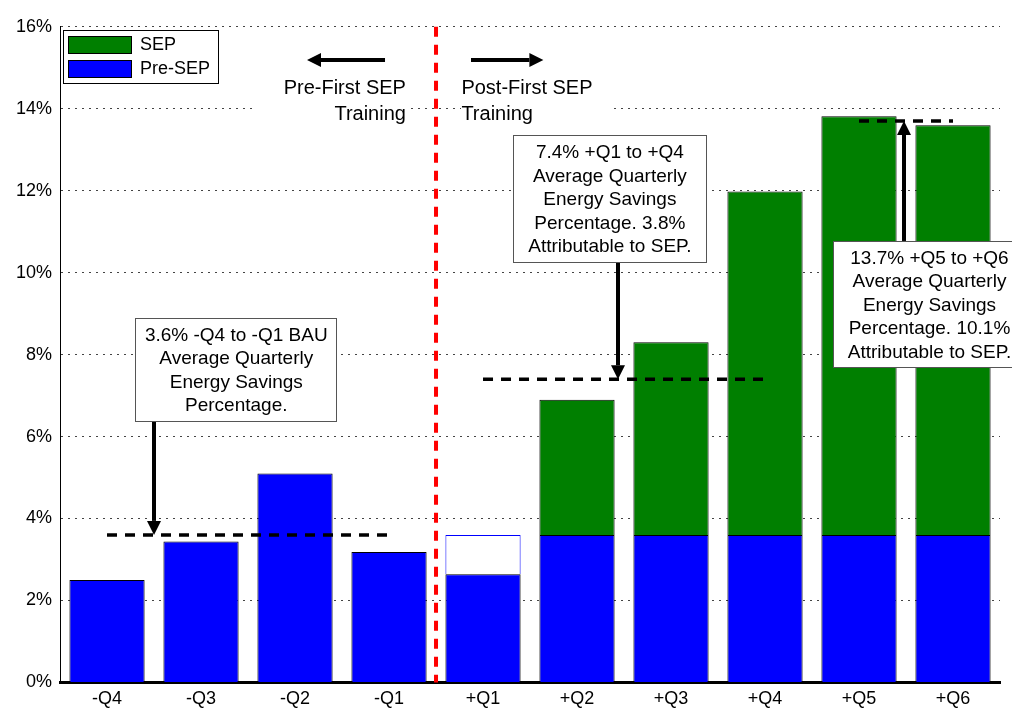 The height and width of the screenshot is (724, 1012). Describe the element at coordinates (34, 107) in the screenshot. I see `y-tick-label: 14%` at that location.